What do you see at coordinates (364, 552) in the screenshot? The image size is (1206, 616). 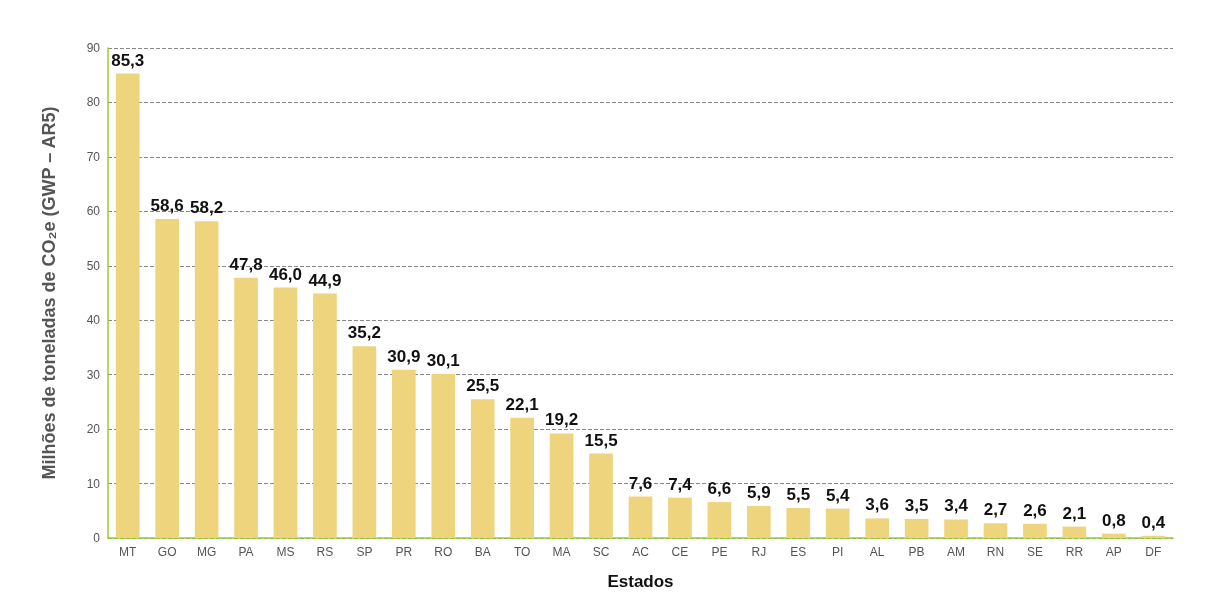 I see `x-tick-label: SP` at bounding box center [364, 552].